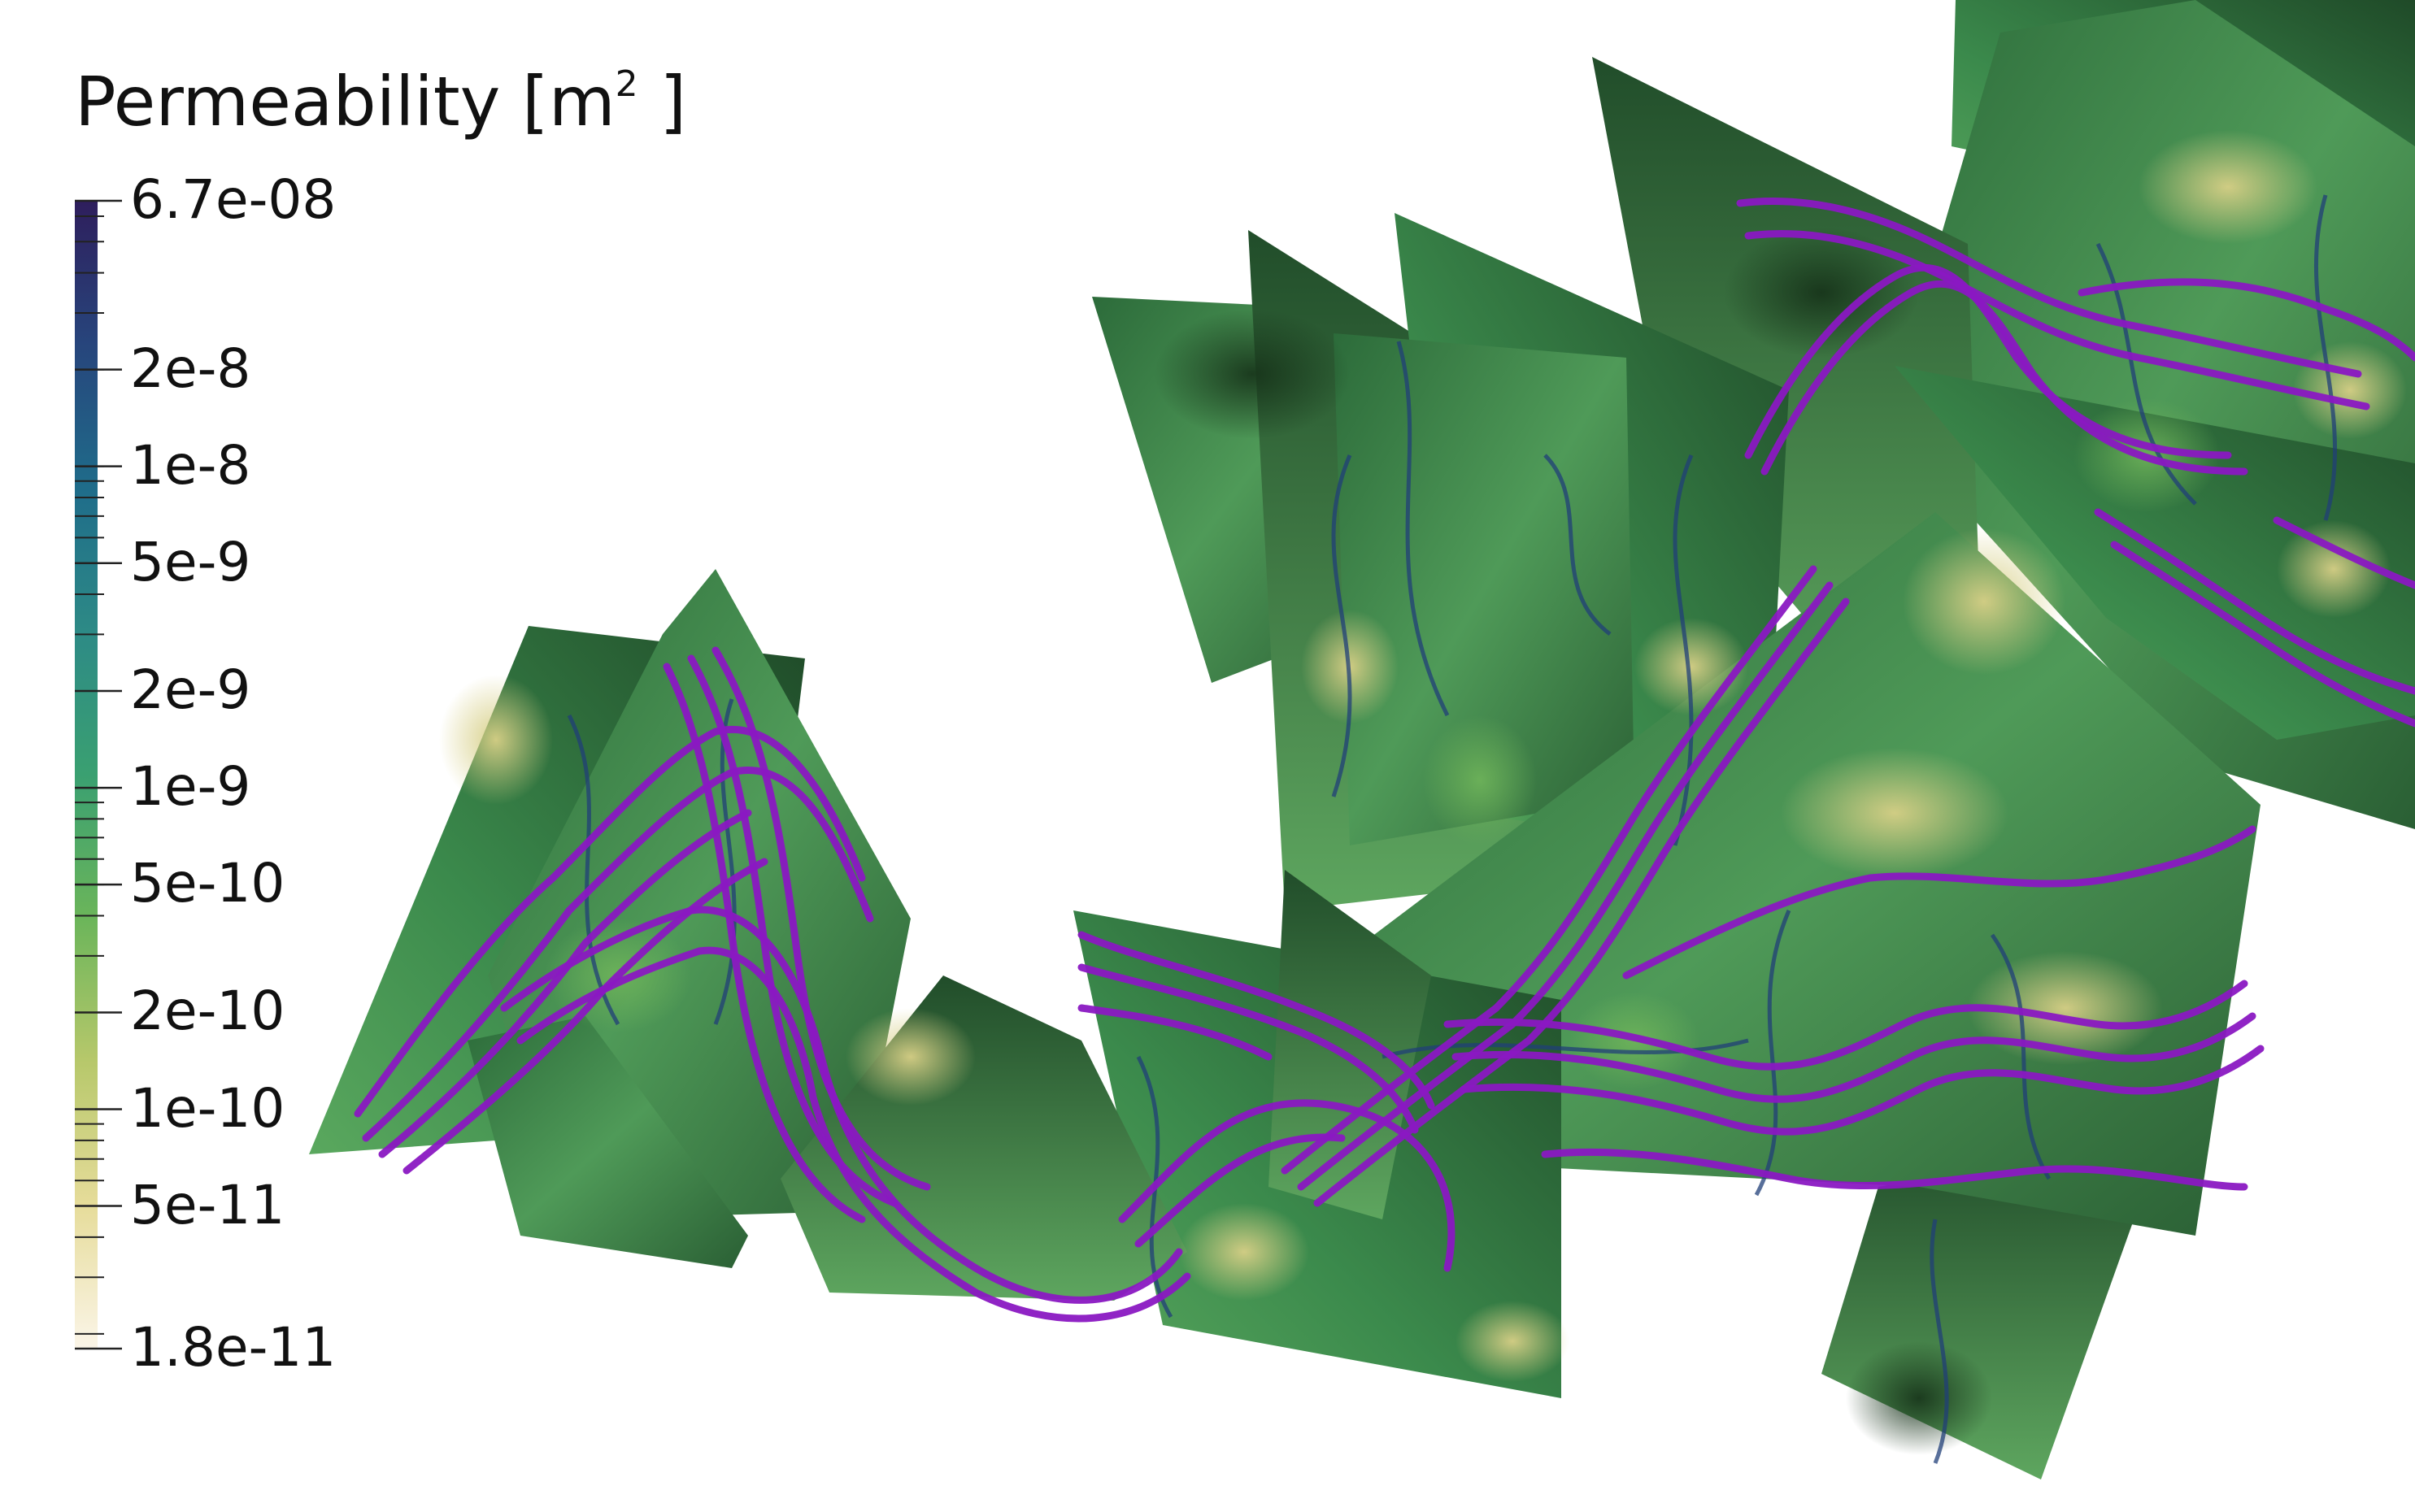  Describe the element at coordinates (208, 883) in the screenshot. I see `colorbar-tick-label: 5e-10` at that location.